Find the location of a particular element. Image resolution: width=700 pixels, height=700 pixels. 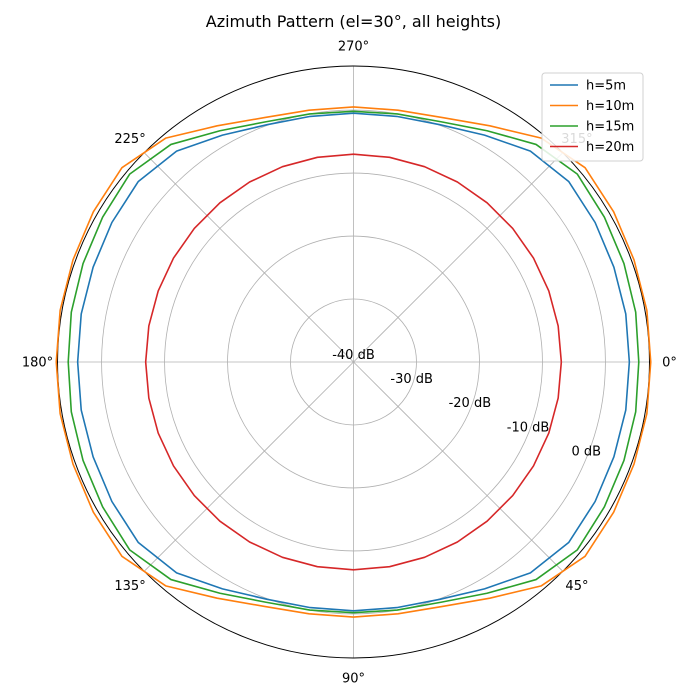

angle-tick-label: 45° is located at coordinates (576, 586).